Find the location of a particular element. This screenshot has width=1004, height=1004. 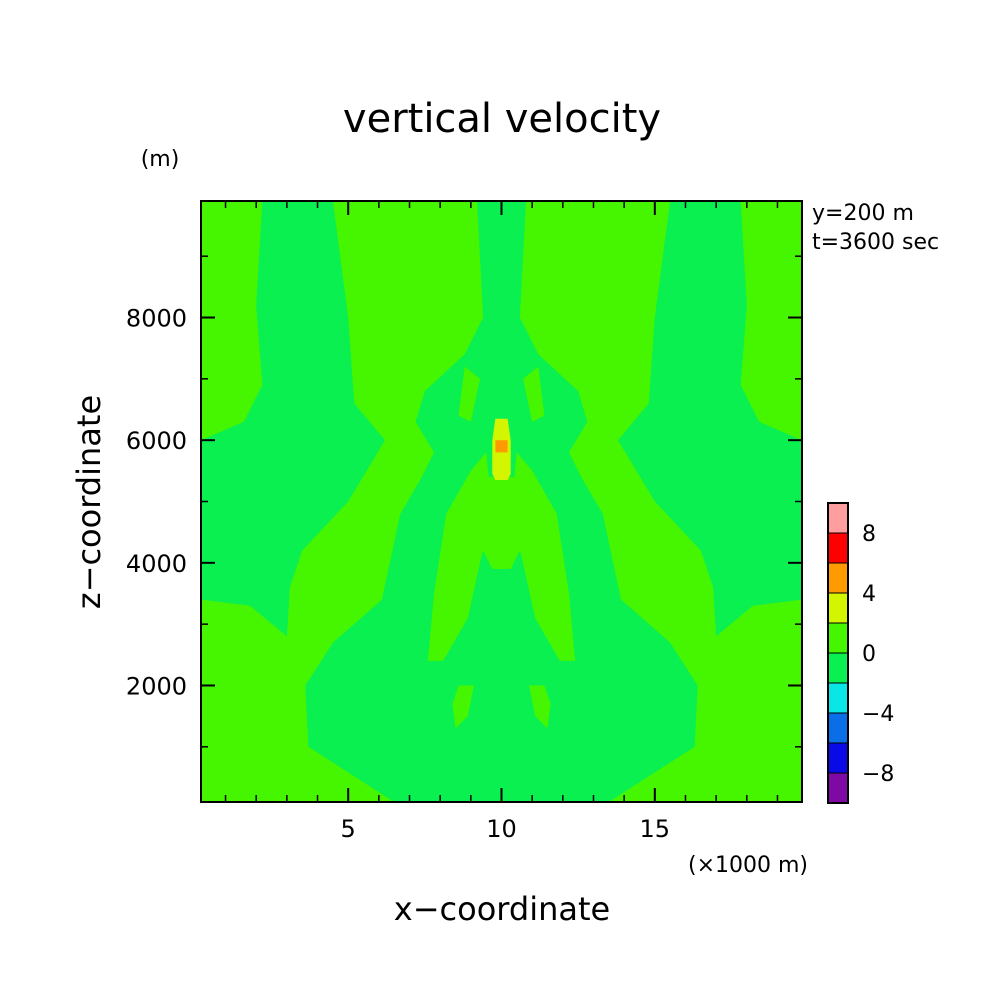

x-tick-label: 10 is located at coordinates (501, 829).